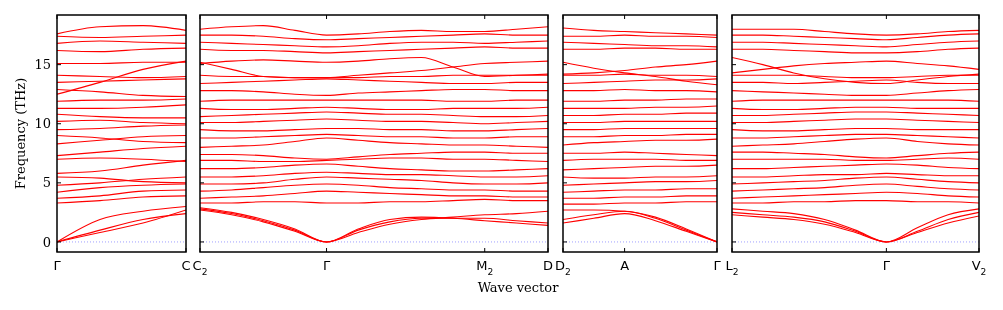 The image size is (1003, 310). What do you see at coordinates (46, 242) in the screenshot?
I see `y-tick-label: 0` at bounding box center [46, 242].